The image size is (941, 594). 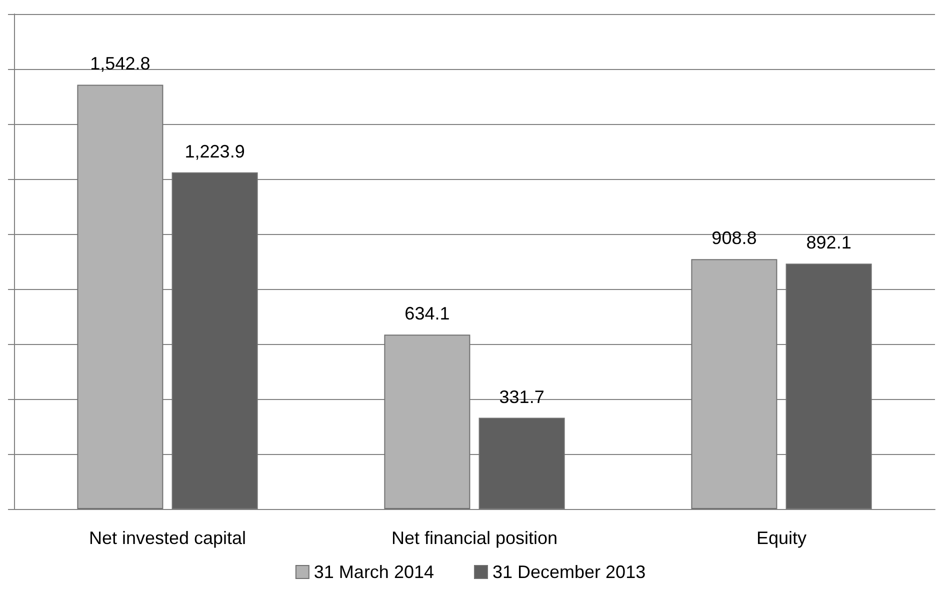 What do you see at coordinates (521, 396) in the screenshot?
I see `data-label: 331.7` at bounding box center [521, 396].